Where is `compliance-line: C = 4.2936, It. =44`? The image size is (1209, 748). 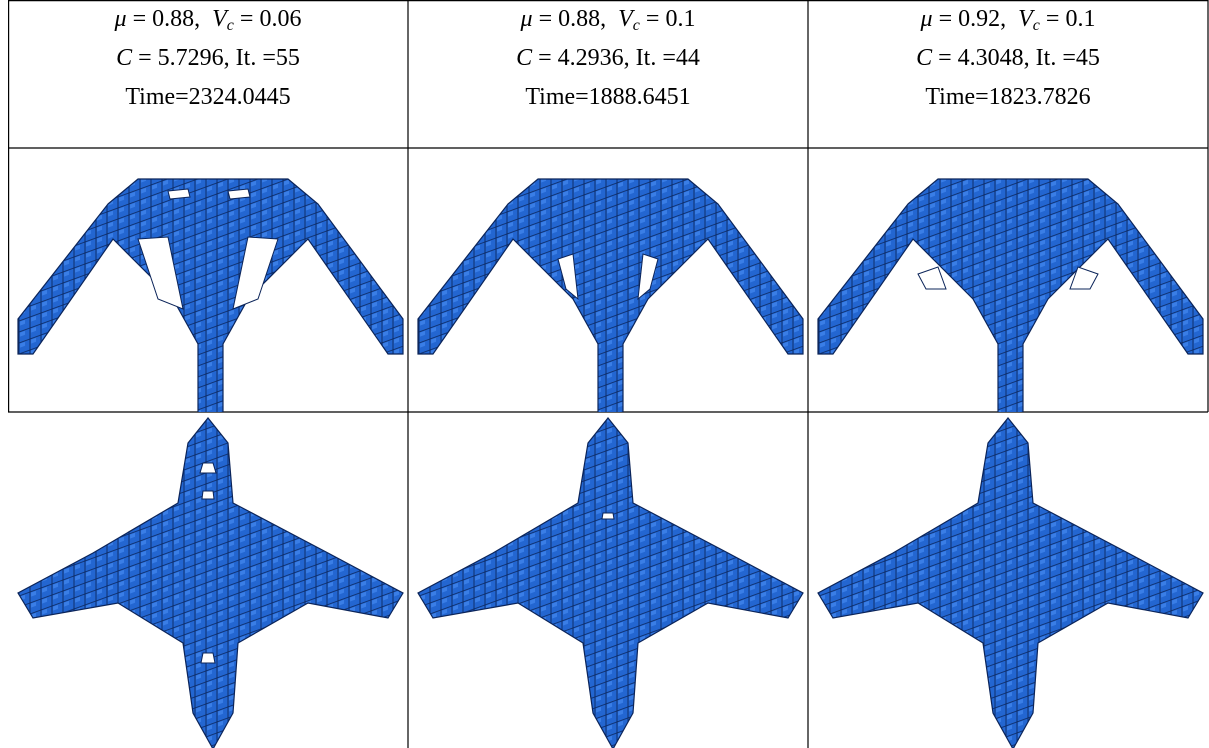 compliance-line: C = 4.2936, It. =44 is located at coordinates (608, 58).